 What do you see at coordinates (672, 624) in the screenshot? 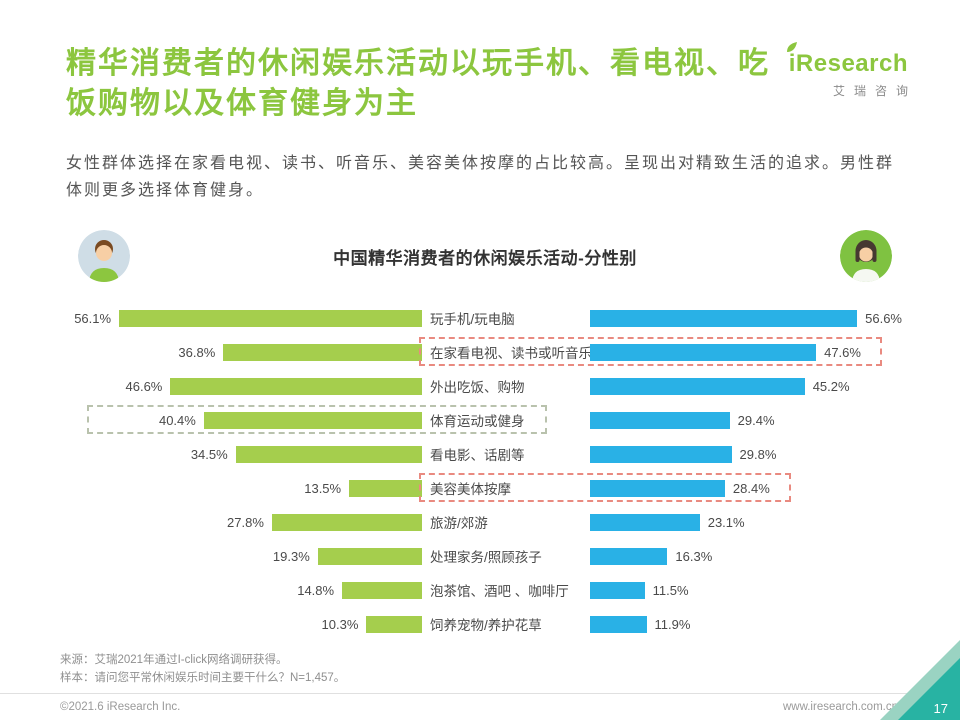
I see `female-value-label: 11.9%` at bounding box center [672, 624].